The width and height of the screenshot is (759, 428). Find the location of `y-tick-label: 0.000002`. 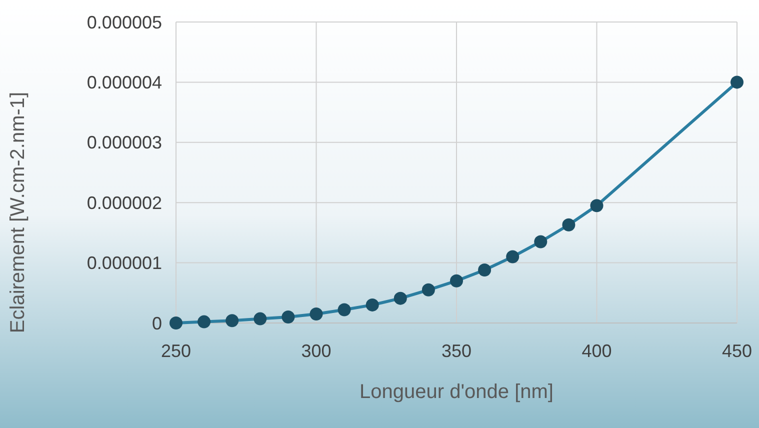

y-tick-label: 0.000002 is located at coordinates (124, 202).